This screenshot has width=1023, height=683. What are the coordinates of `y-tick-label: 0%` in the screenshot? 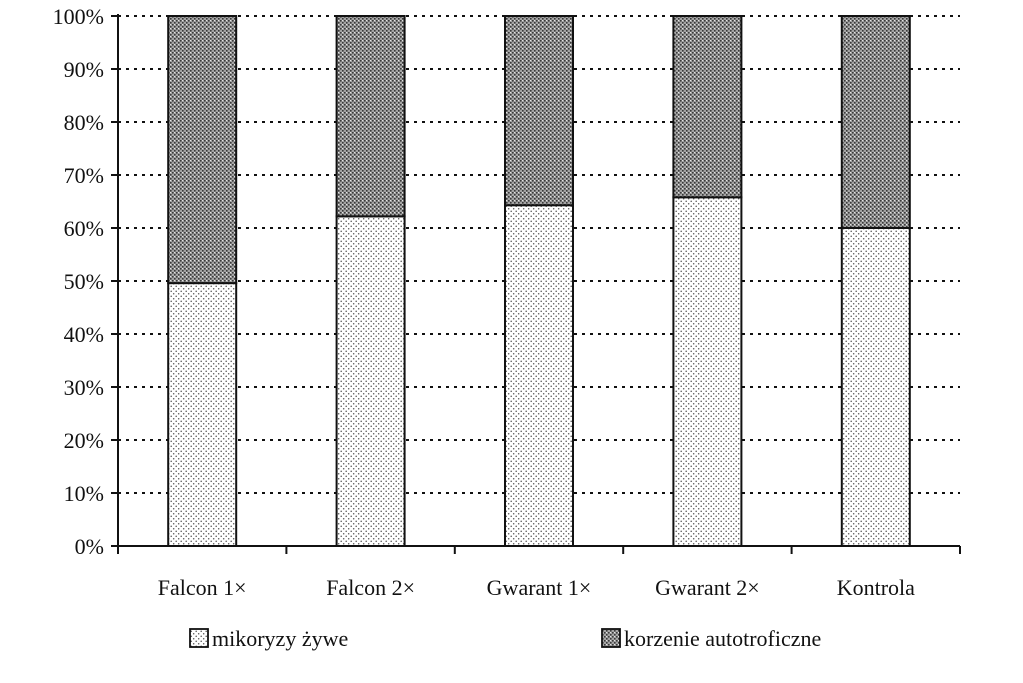 It's located at (89, 546).